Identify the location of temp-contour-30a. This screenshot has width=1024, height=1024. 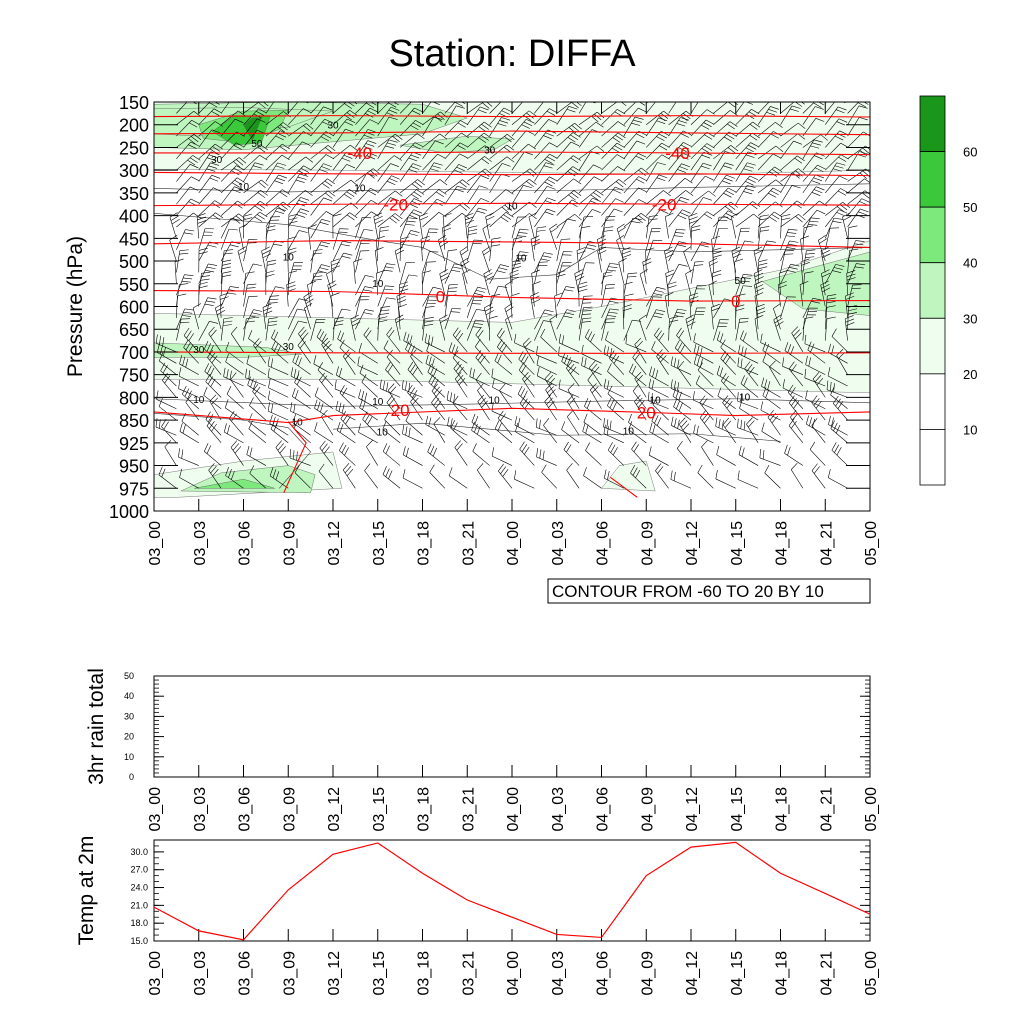
(295, 457).